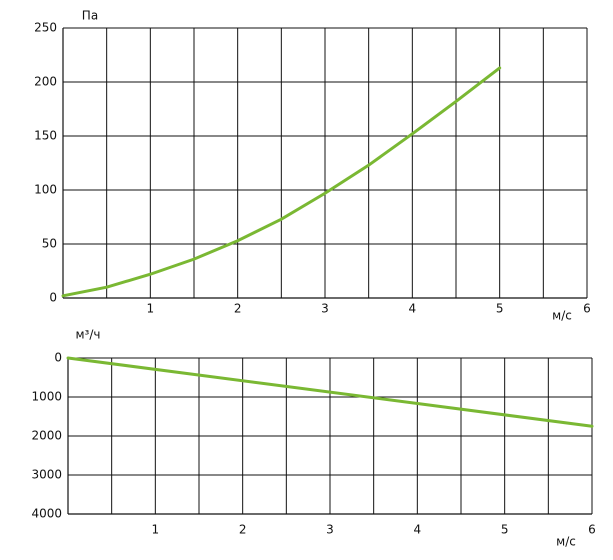  What do you see at coordinates (90, 16) in the screenshot?
I see `y-axis-label: Па` at bounding box center [90, 16].